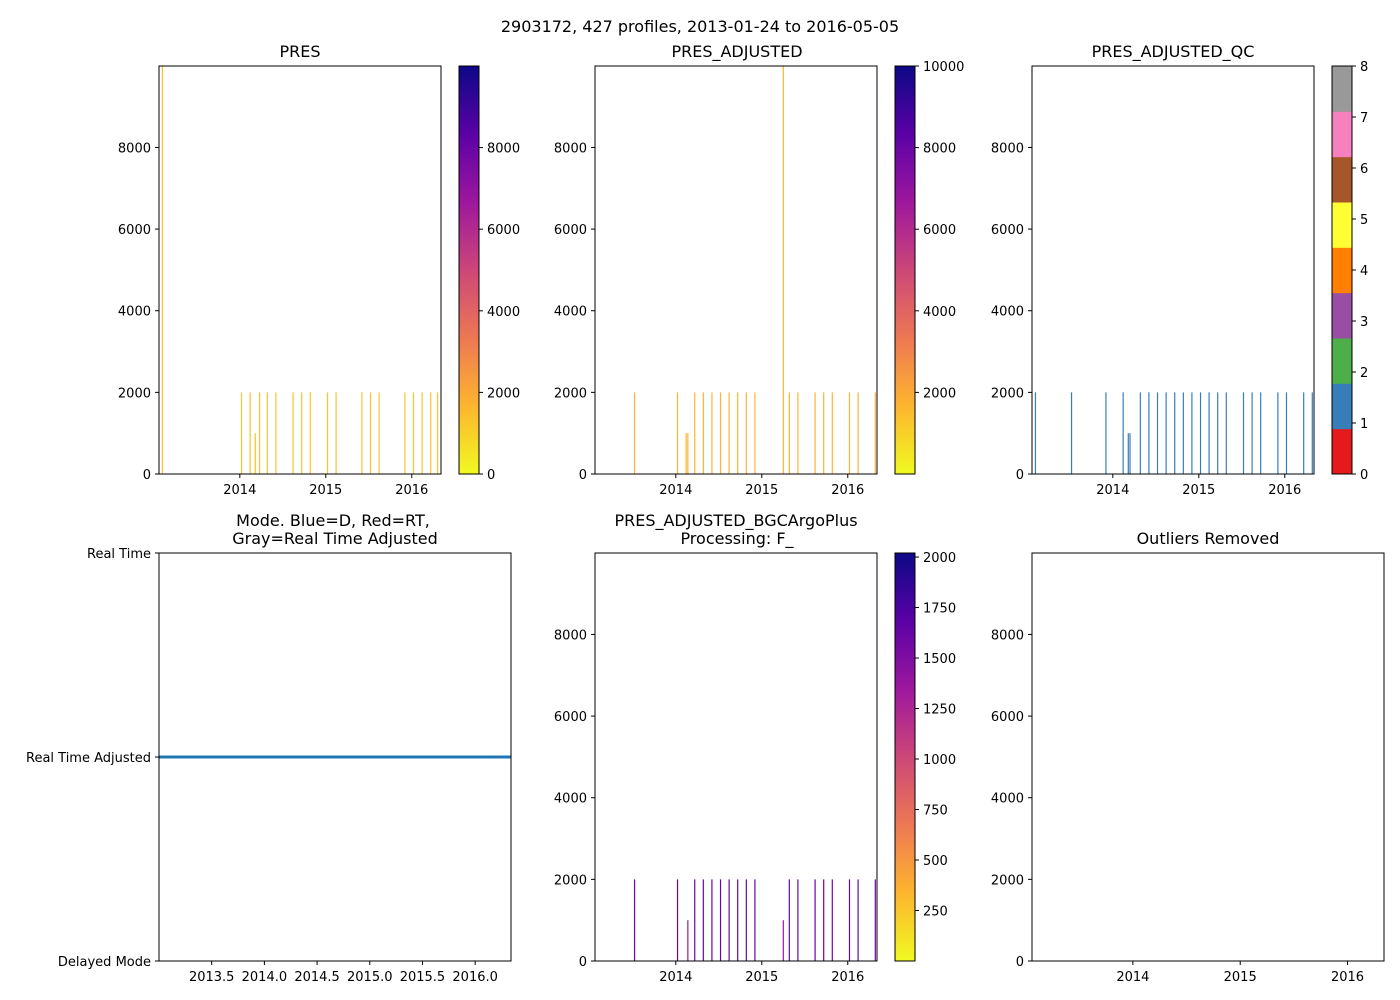 The height and width of the screenshot is (1000, 1400). What do you see at coordinates (134, 148) in the screenshot?
I see `ytick-label-pres-4: 8000` at bounding box center [134, 148].